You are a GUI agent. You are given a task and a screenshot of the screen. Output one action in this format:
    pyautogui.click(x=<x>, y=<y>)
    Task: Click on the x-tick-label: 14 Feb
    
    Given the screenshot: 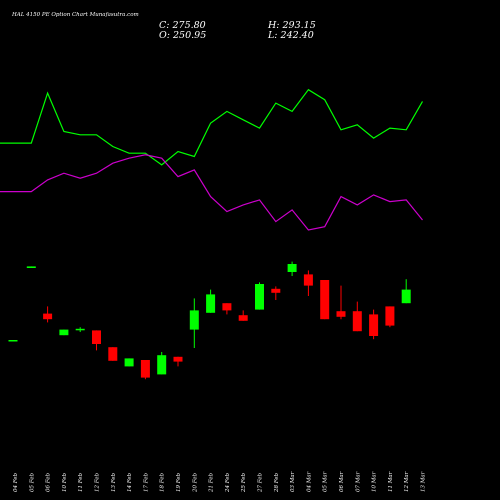 What is the action you would take?
    pyautogui.click(x=130, y=482)
    